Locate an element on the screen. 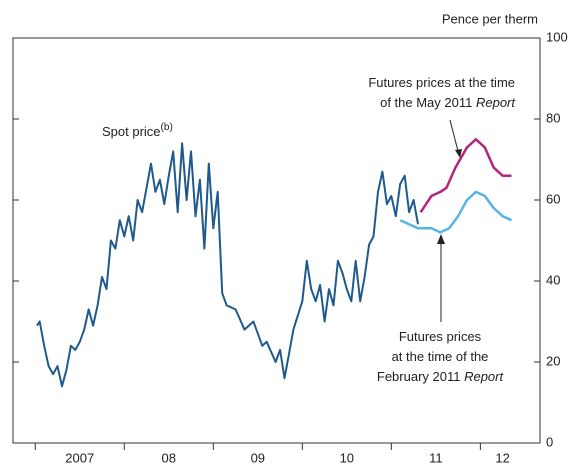  x-tick-label: 12 is located at coordinates (502, 457).